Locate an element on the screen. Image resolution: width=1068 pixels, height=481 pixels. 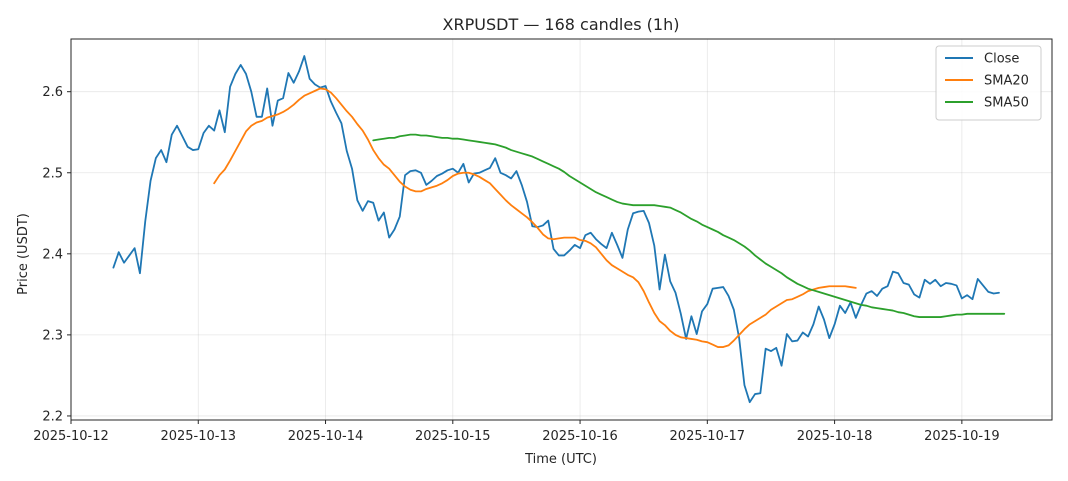
y-tick-label: 2.3 is located at coordinates (52, 335).